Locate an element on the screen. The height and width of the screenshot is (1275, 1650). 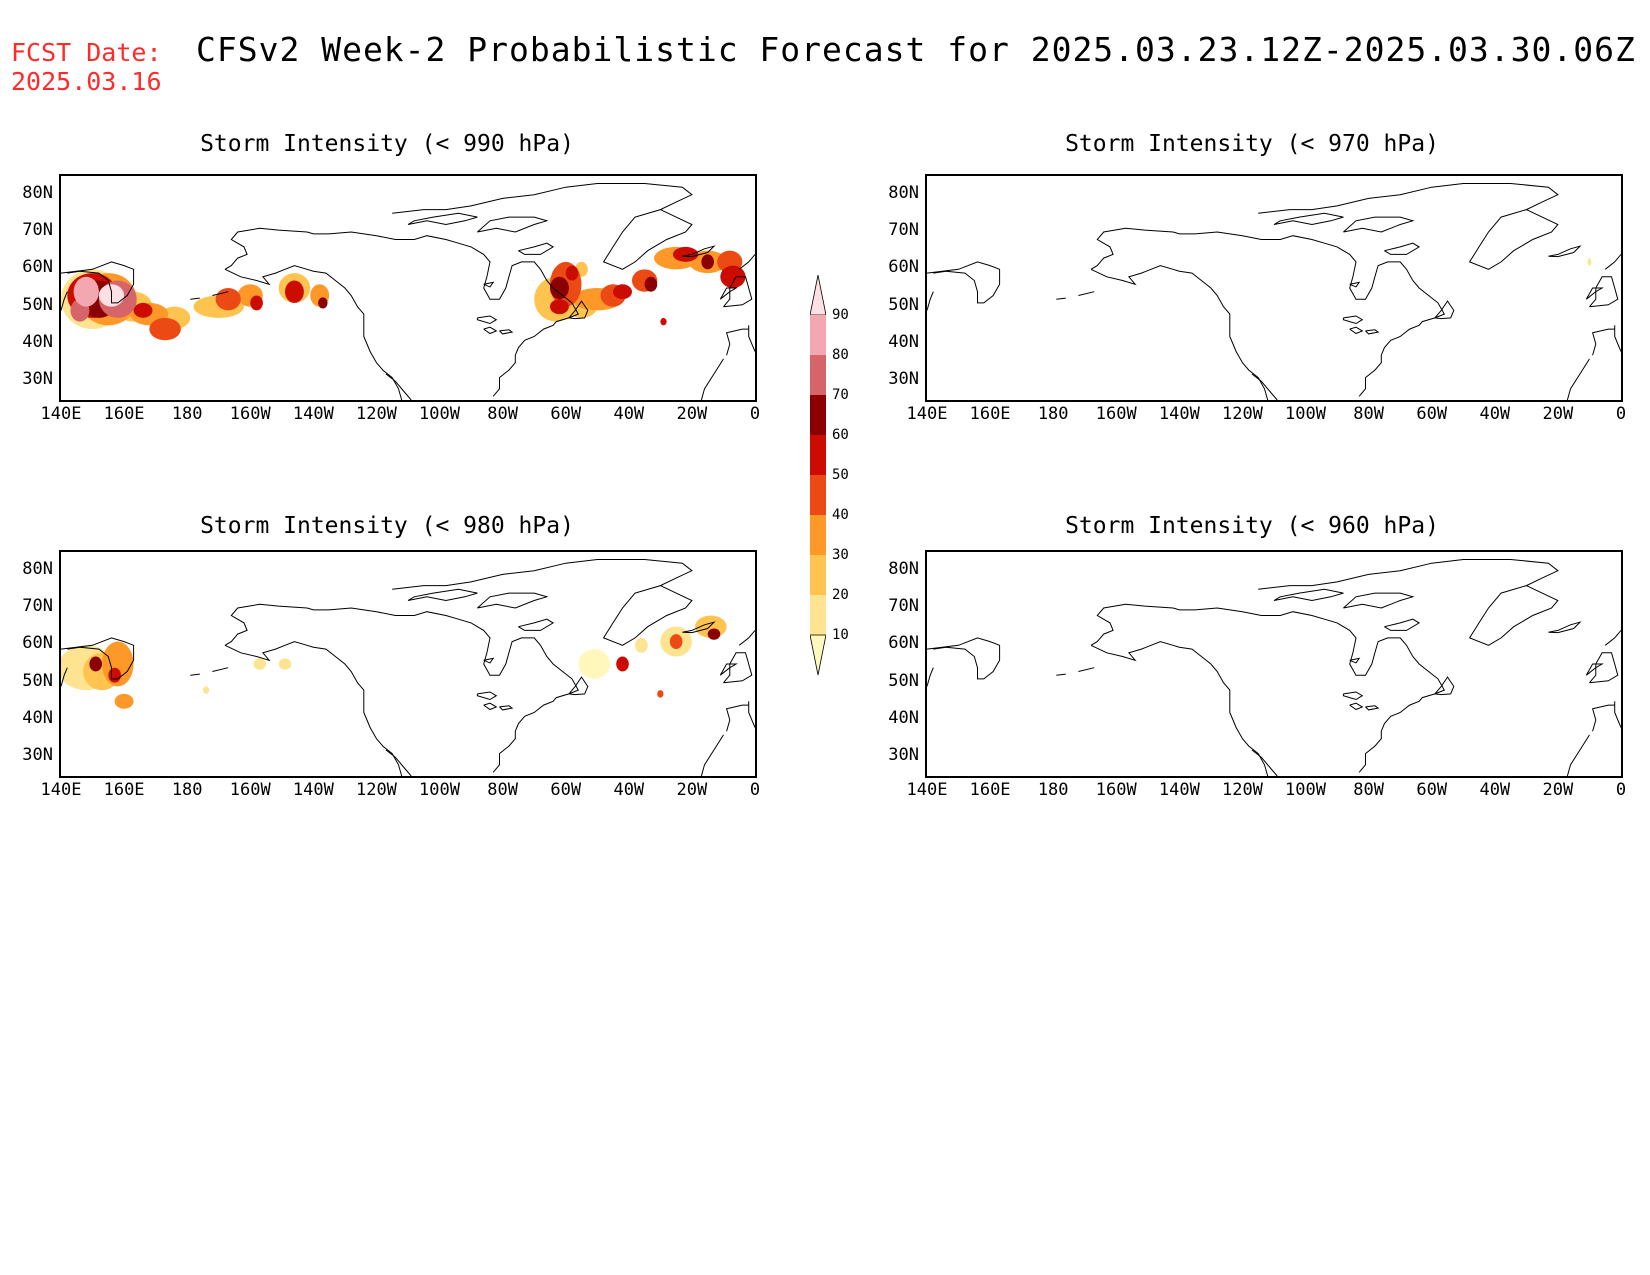
colorbar-tick-label: 80 is located at coordinates (840, 355).